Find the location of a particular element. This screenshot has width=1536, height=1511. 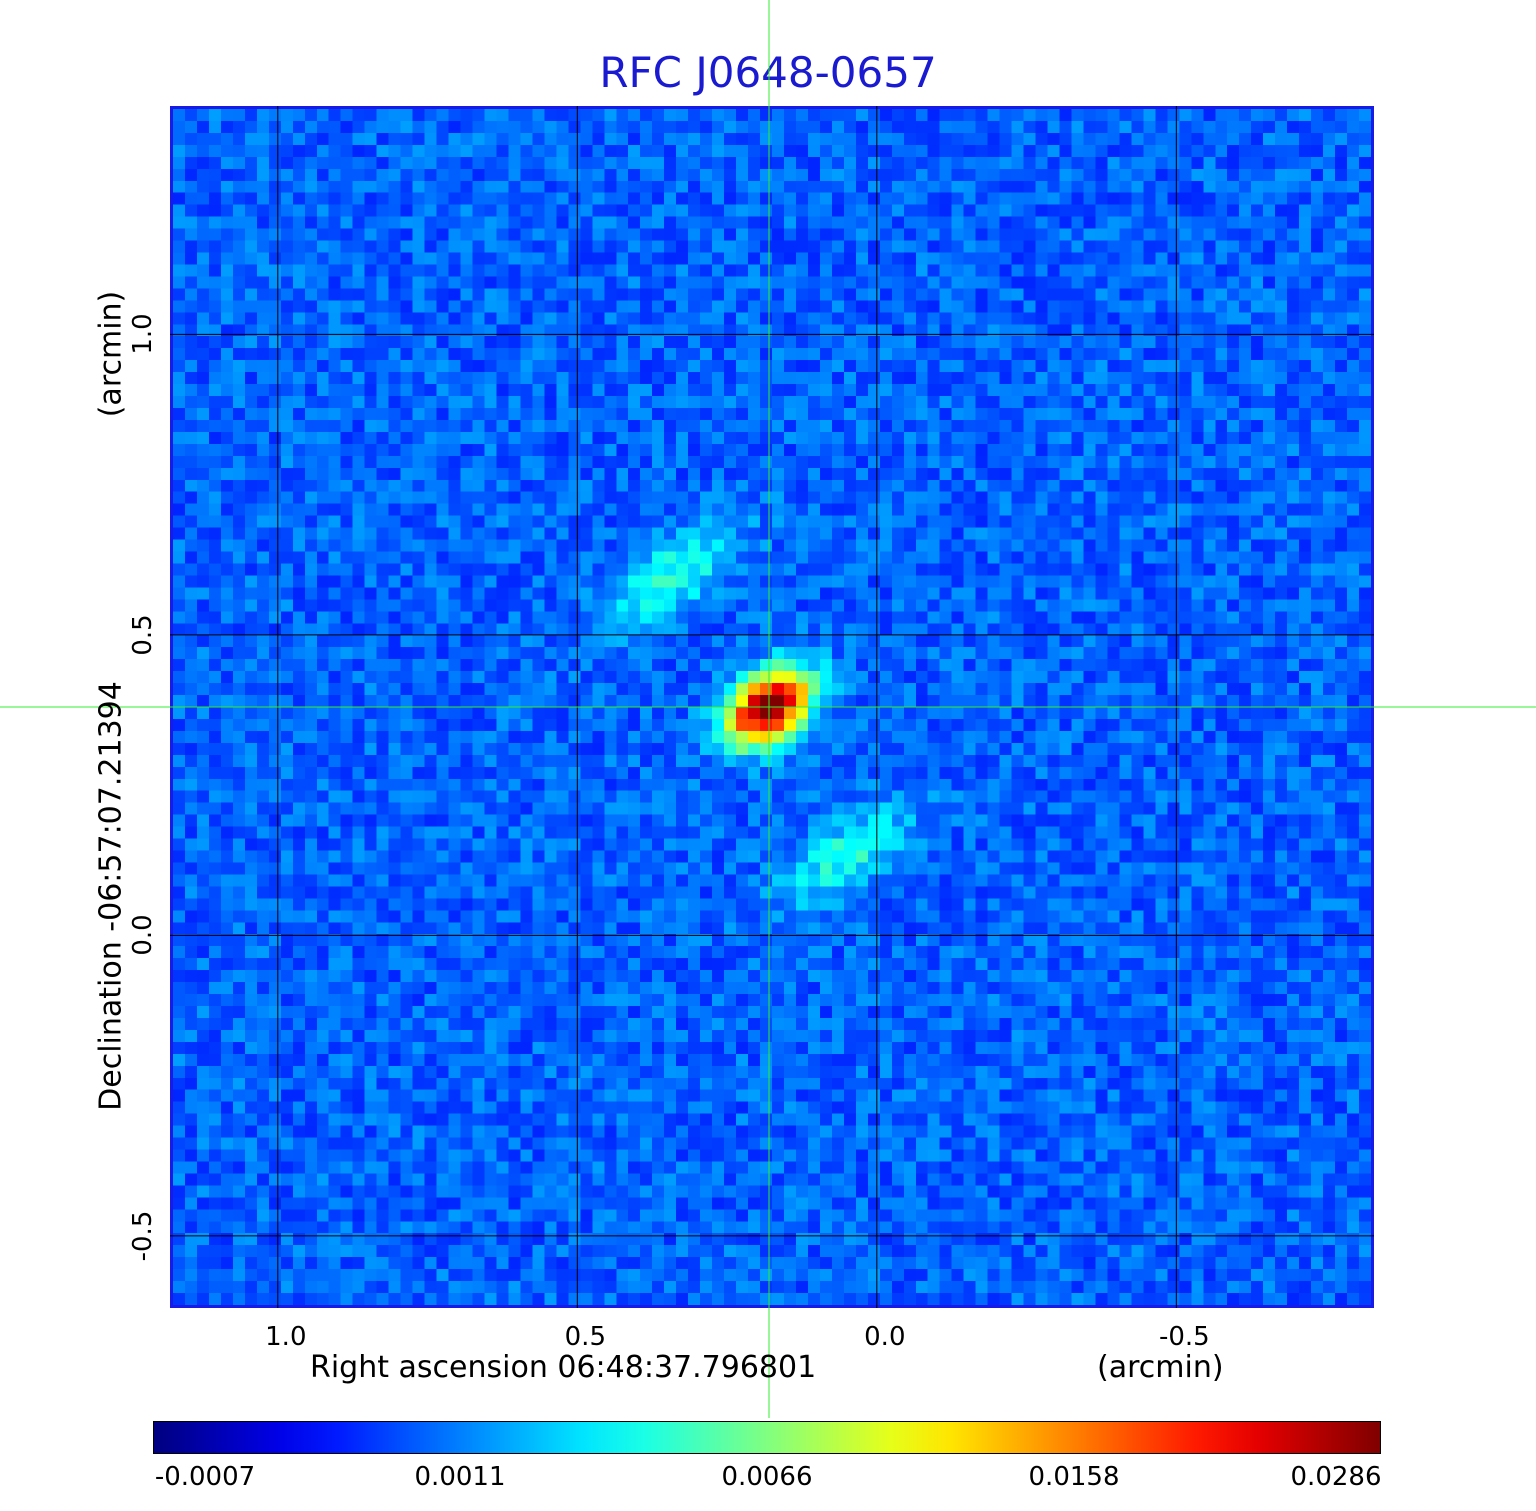

x-tick-label: -0.5 is located at coordinates (1184, 1337).